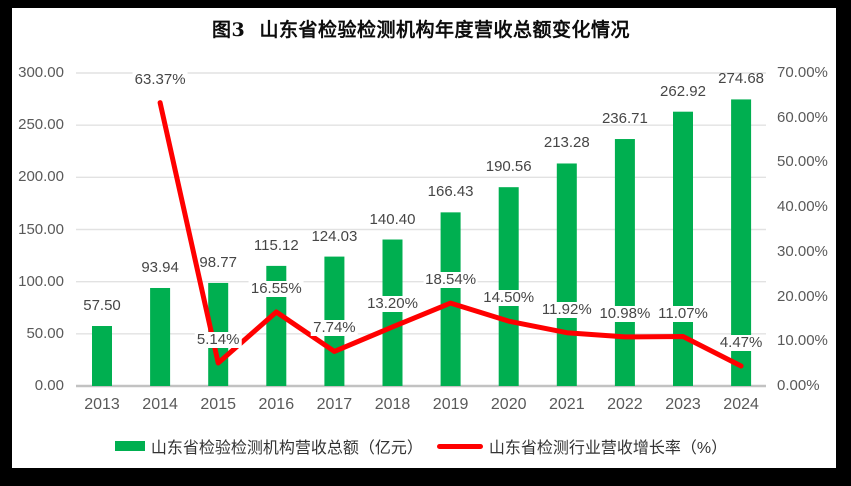  Describe the element at coordinates (683, 248) in the screenshot. I see `bar-2023` at that location.